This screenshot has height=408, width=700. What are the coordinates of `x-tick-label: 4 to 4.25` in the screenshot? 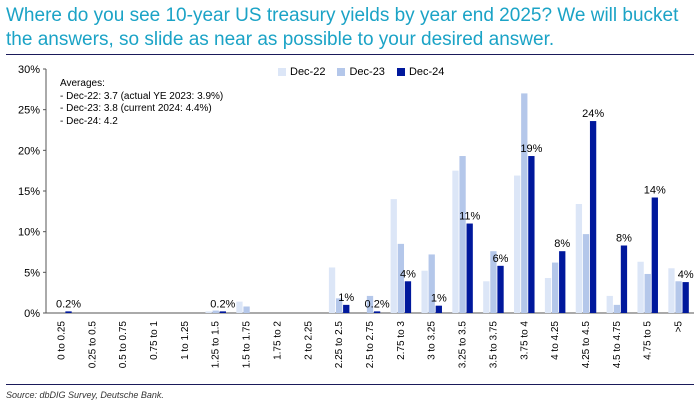 It's located at (555, 340).